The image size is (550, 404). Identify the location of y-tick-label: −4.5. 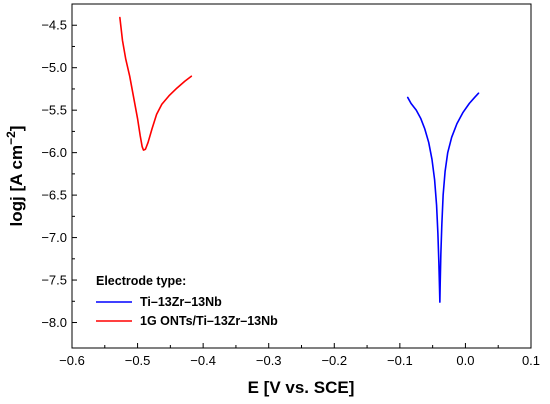
(54, 25).